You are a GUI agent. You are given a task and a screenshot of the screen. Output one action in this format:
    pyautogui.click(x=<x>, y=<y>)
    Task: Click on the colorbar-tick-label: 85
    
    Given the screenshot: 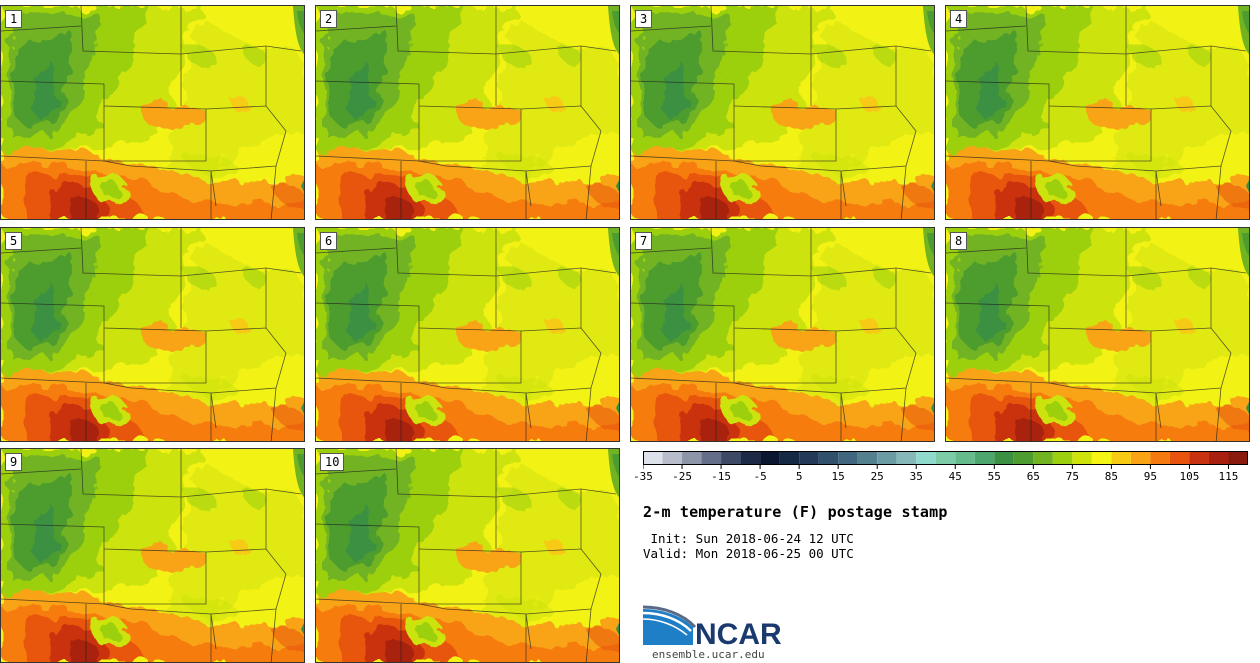 What is the action you would take?
    pyautogui.click(x=1111, y=476)
    